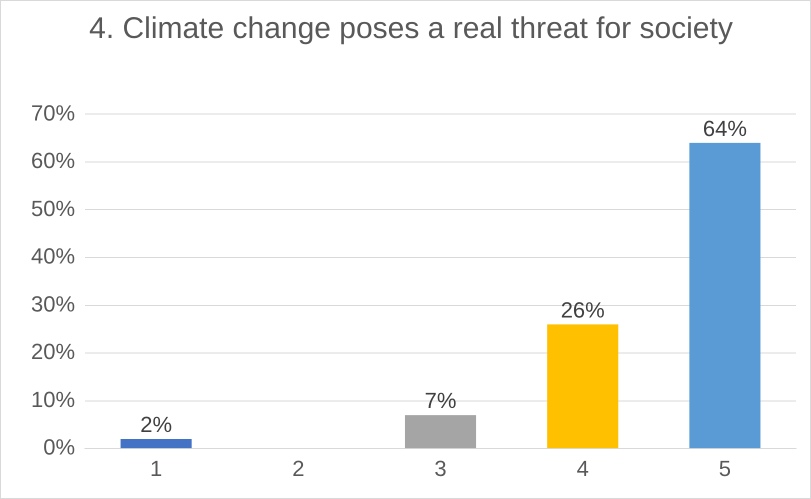 Image resolution: width=811 pixels, height=499 pixels. I want to click on y-tick-label: 30%, so click(53, 303).